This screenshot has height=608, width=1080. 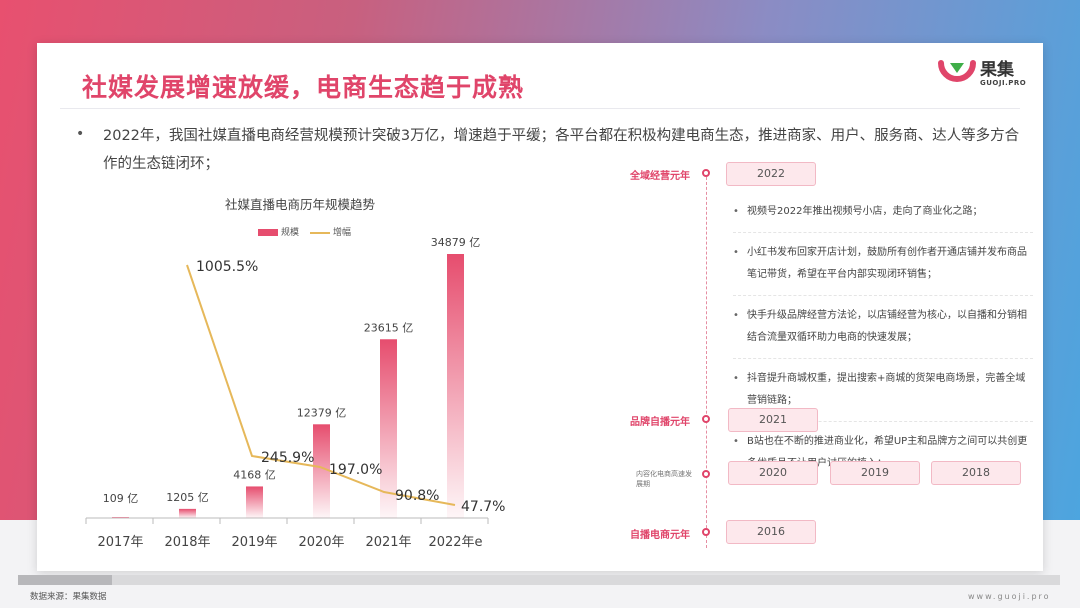 I want to click on year-badge: 2018, so click(x=976, y=473).